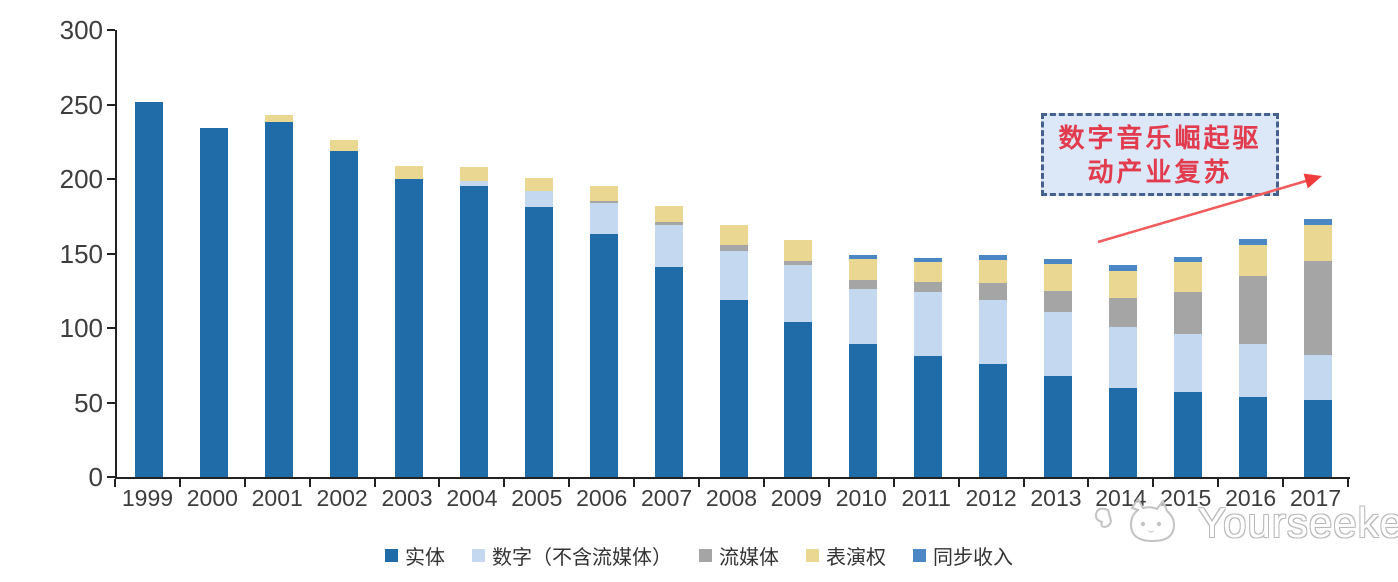 This screenshot has height=582, width=1398. I want to click on bar-2011, so click(928, 367).